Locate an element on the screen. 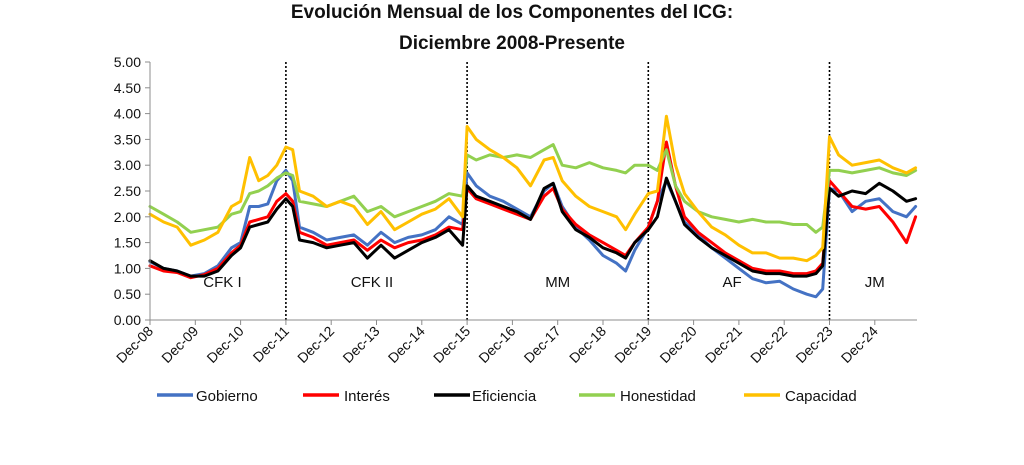  x-tick-label: Dec-11 is located at coordinates (271, 344).